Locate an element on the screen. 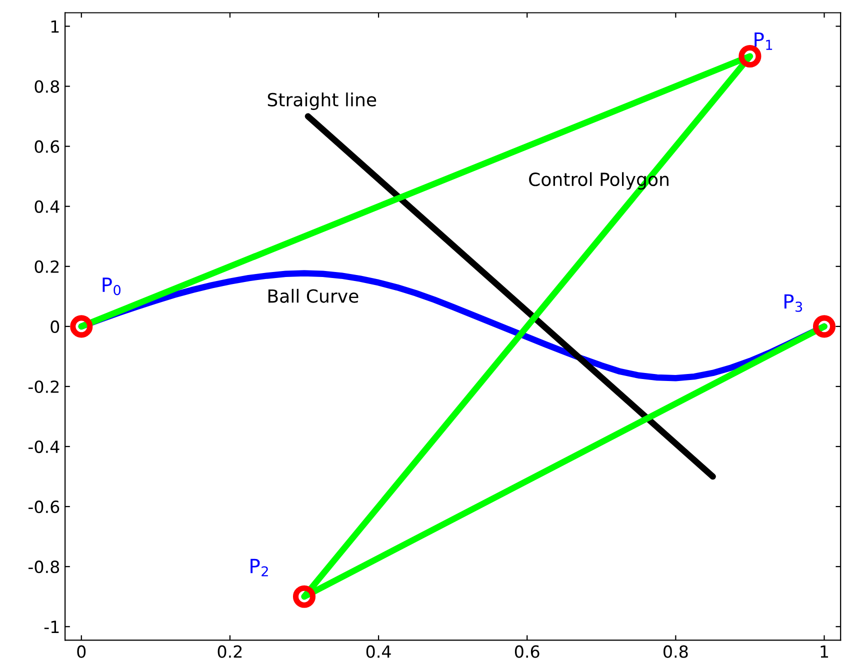  y-tick-label: -0.8 is located at coordinates (44, 567).